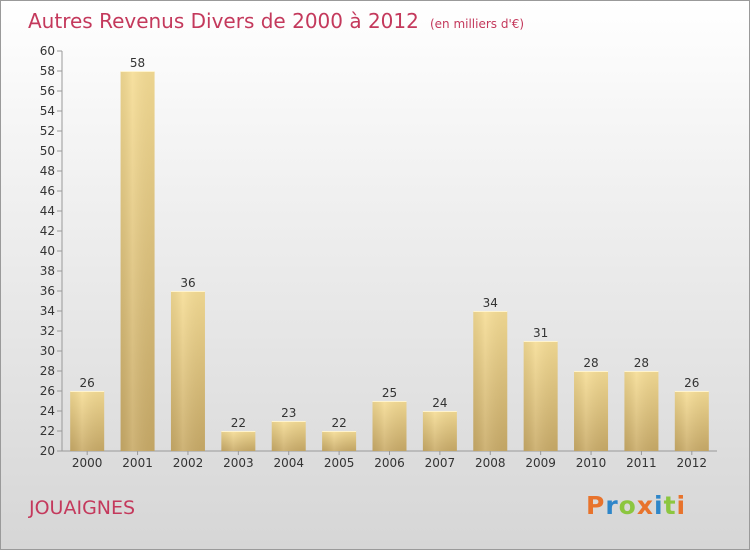  What do you see at coordinates (47, 231) in the screenshot?
I see `y-tick-label: 42` at bounding box center [47, 231].